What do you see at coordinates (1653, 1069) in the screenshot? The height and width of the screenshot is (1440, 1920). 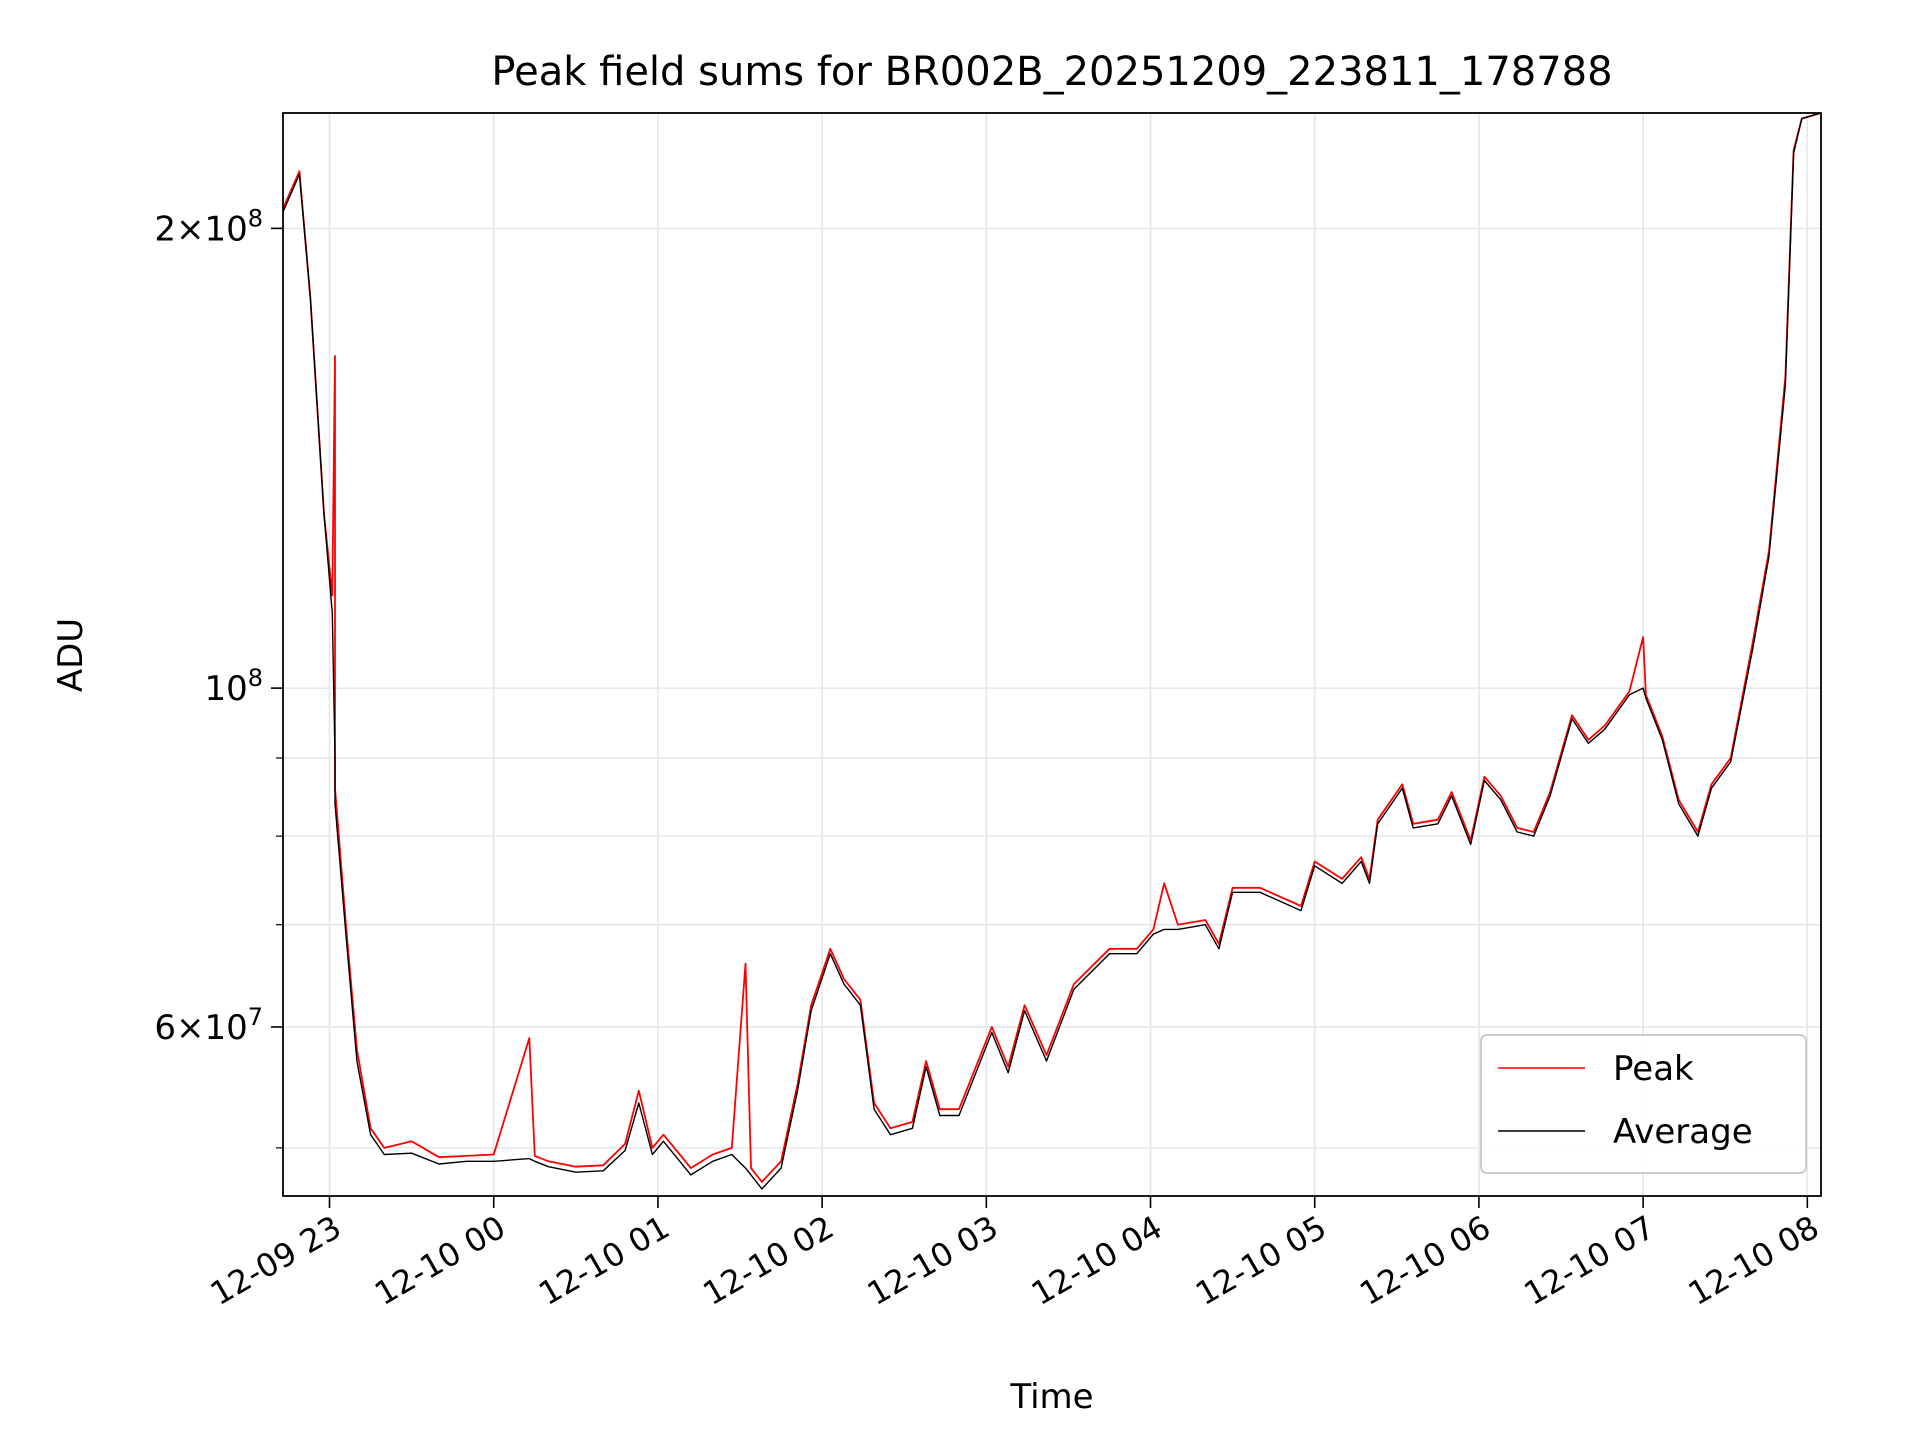 I see `legend-peak-label: Peak` at bounding box center [1653, 1069].